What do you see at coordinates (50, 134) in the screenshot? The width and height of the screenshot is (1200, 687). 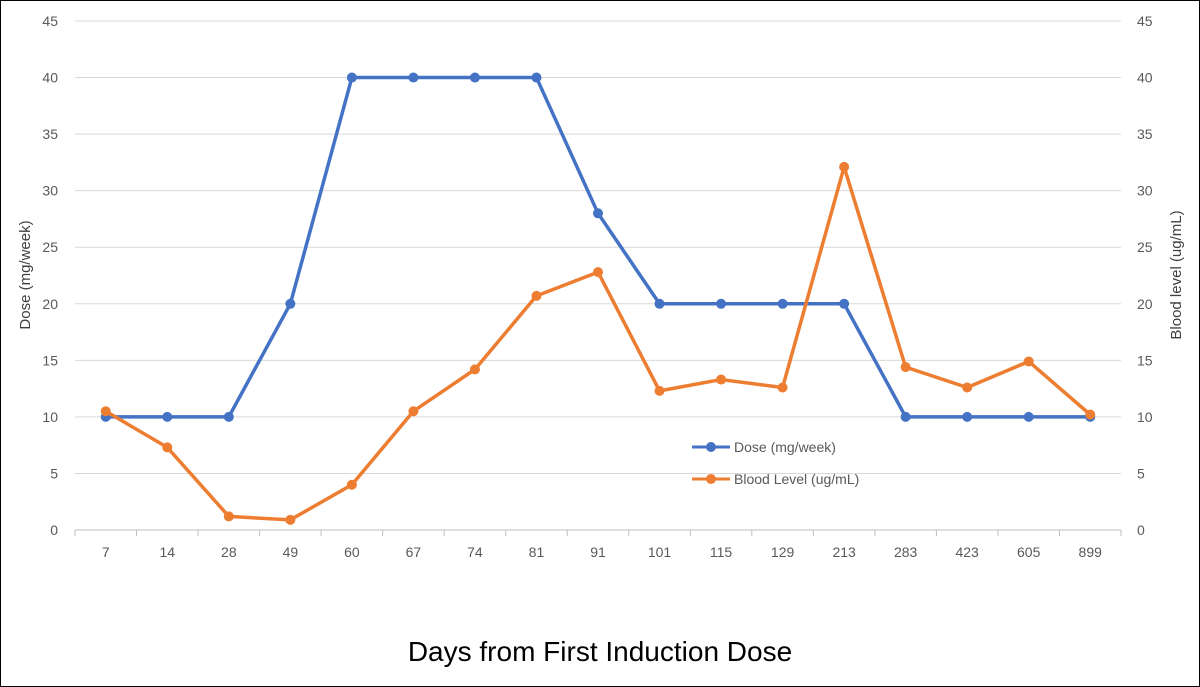 I see `y-left-tick-label: 35` at bounding box center [50, 134].